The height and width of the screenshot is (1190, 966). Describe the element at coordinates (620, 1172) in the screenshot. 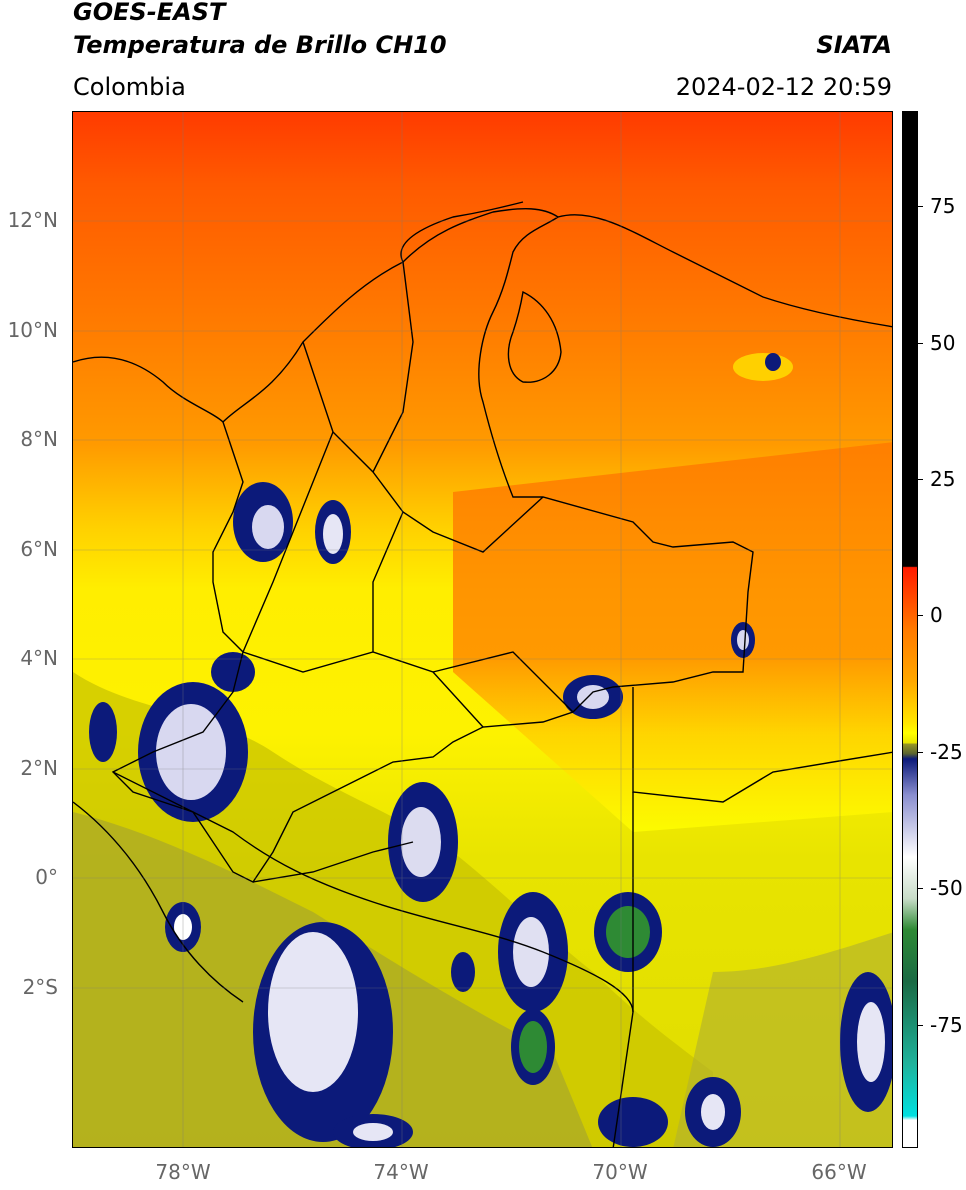

I see `lon-label-70w: 70°W` at that location.